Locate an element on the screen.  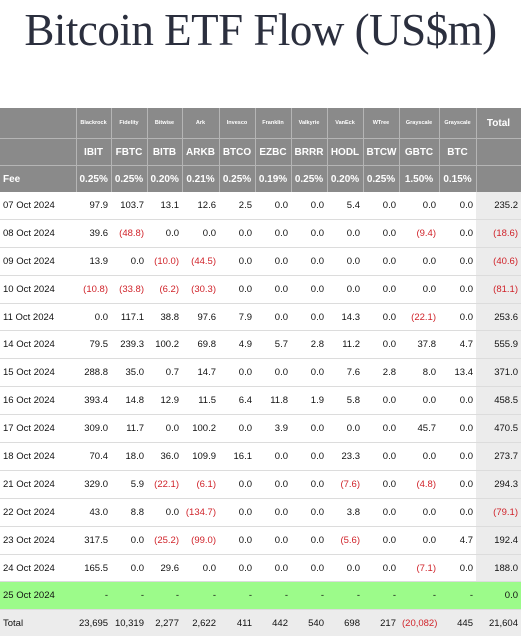
row-total-cell: (40.6) is located at coordinates (498, 261).